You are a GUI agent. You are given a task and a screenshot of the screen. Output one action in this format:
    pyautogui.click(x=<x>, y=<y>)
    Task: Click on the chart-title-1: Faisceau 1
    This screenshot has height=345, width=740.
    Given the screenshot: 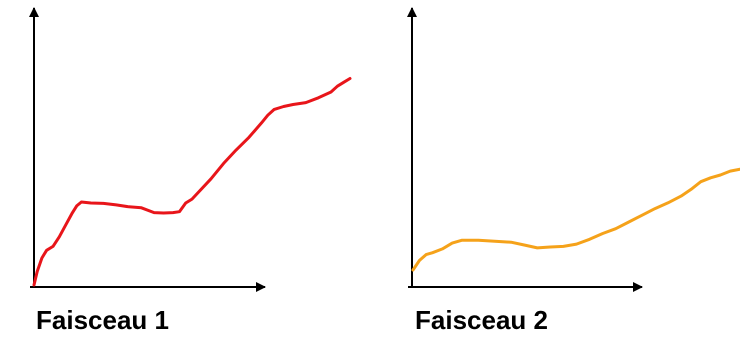 What is the action you would take?
    pyautogui.click(x=102, y=320)
    